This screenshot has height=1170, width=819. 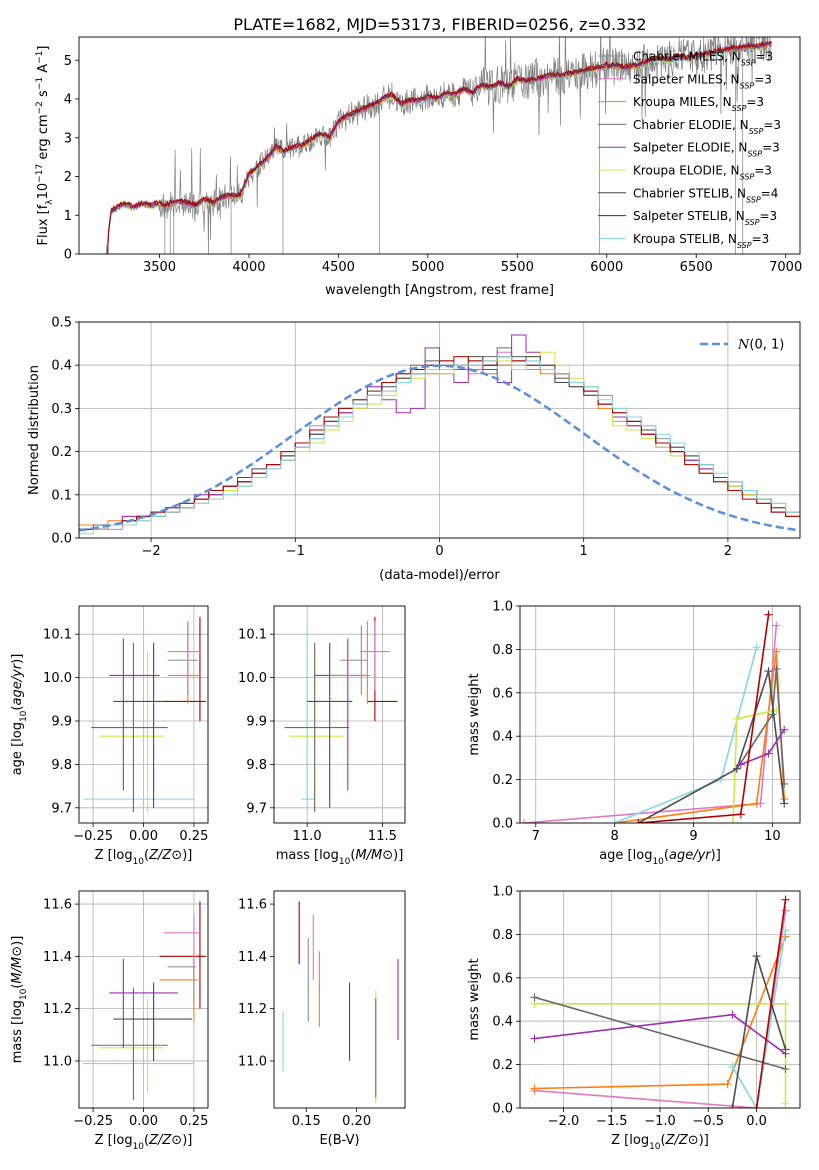 I want to click on legend-label: N(0, 1), so click(x=760, y=345).